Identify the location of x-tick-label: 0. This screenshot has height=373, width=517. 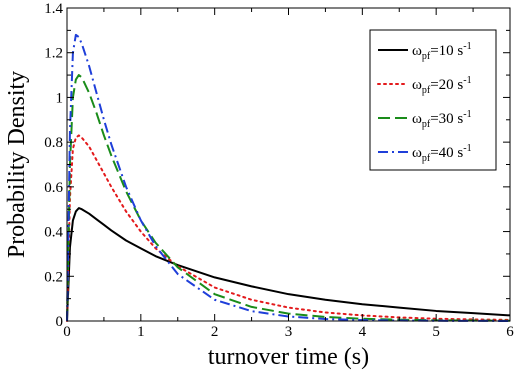
(67, 332).